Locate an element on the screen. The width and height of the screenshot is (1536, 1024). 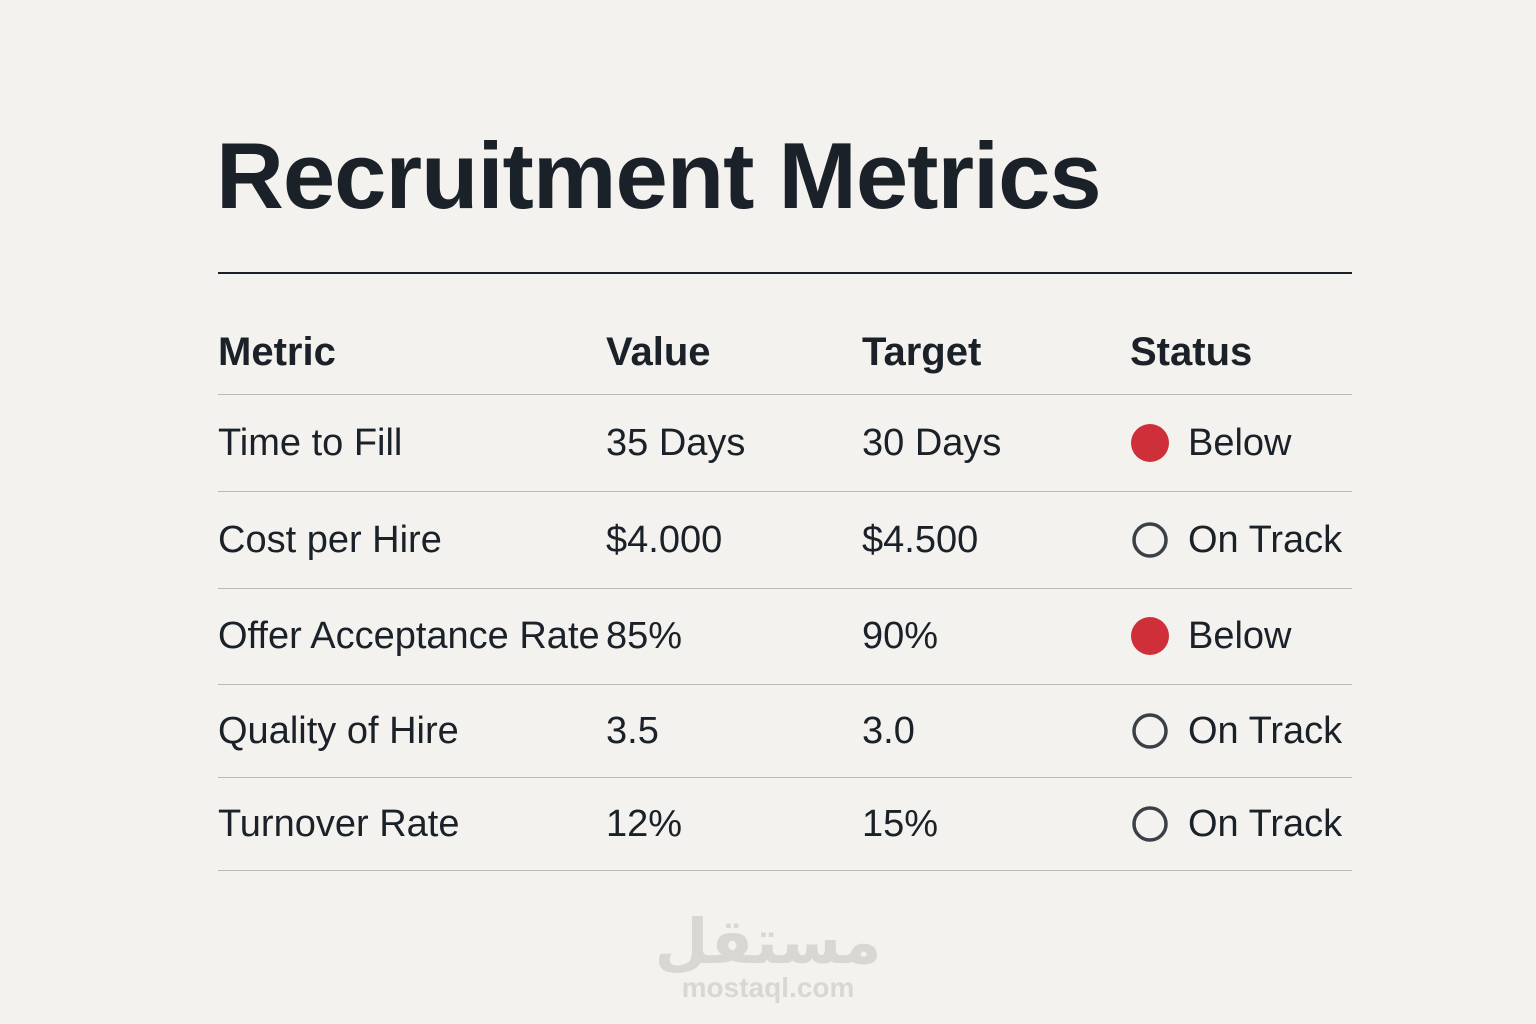
target-cell: 15% is located at coordinates (900, 823).